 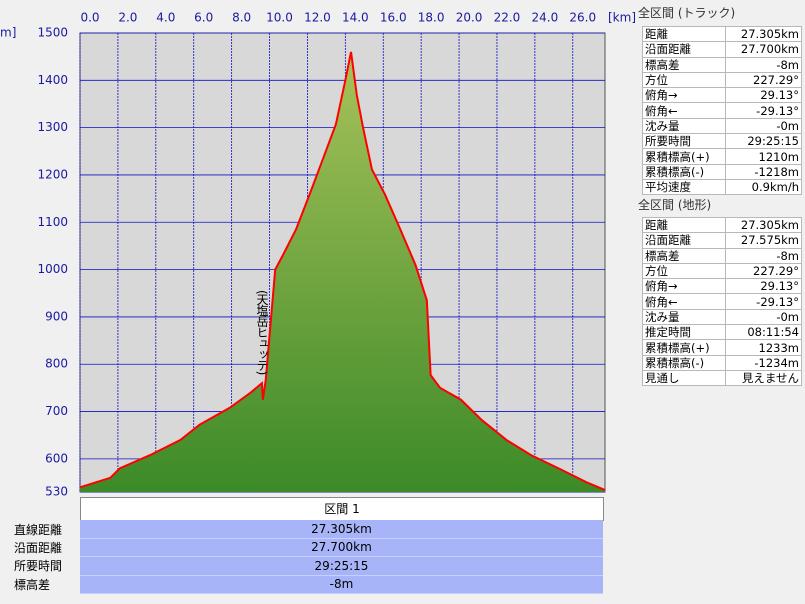 What do you see at coordinates (89, 18) in the screenshot?
I see `x-tick-label: 0.0` at bounding box center [89, 18].